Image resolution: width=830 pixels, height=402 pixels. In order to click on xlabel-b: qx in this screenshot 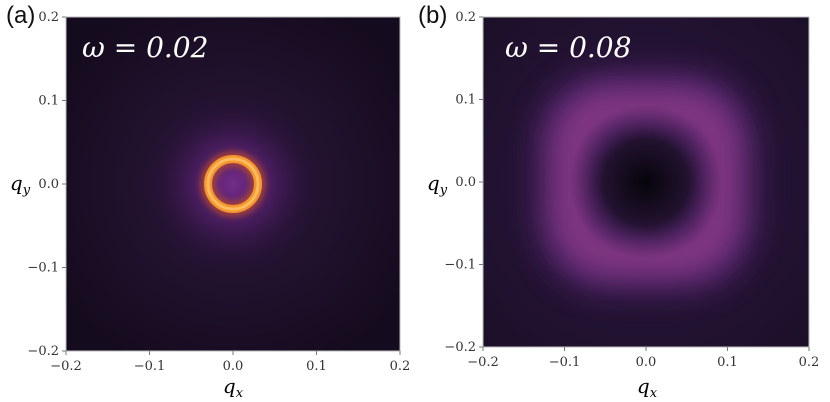, I will do `click(647, 387)`.